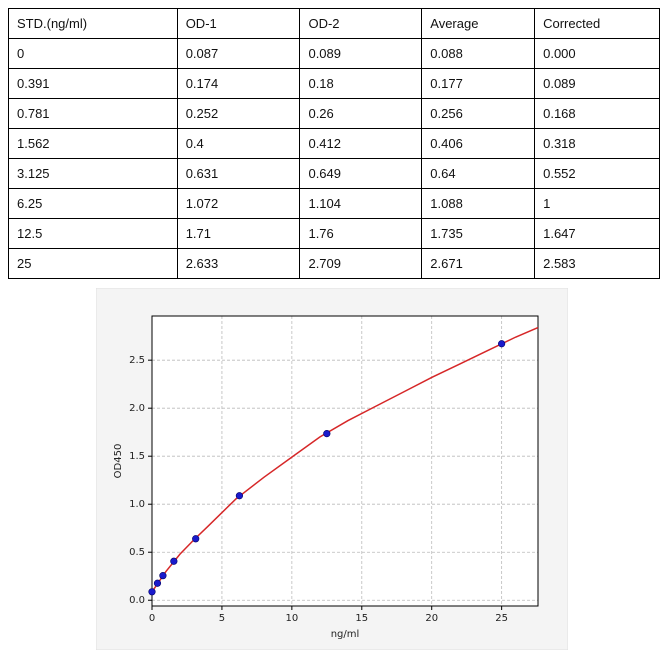 This screenshot has width=672, height=663. I want to click on table-row: STD.(ng/ml) OD-1 OD-2 Average Corrected, so click(334, 23).